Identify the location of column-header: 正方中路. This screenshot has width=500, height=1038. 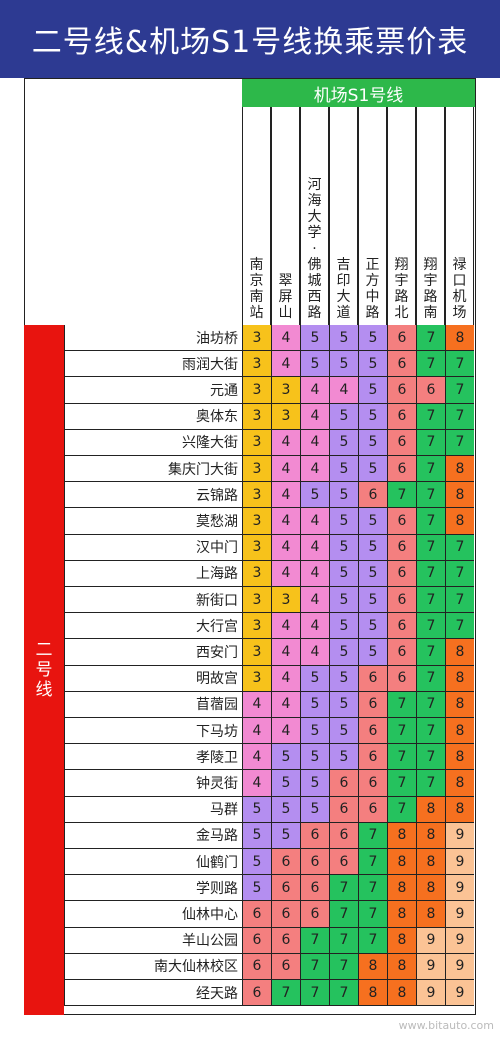
(372, 216).